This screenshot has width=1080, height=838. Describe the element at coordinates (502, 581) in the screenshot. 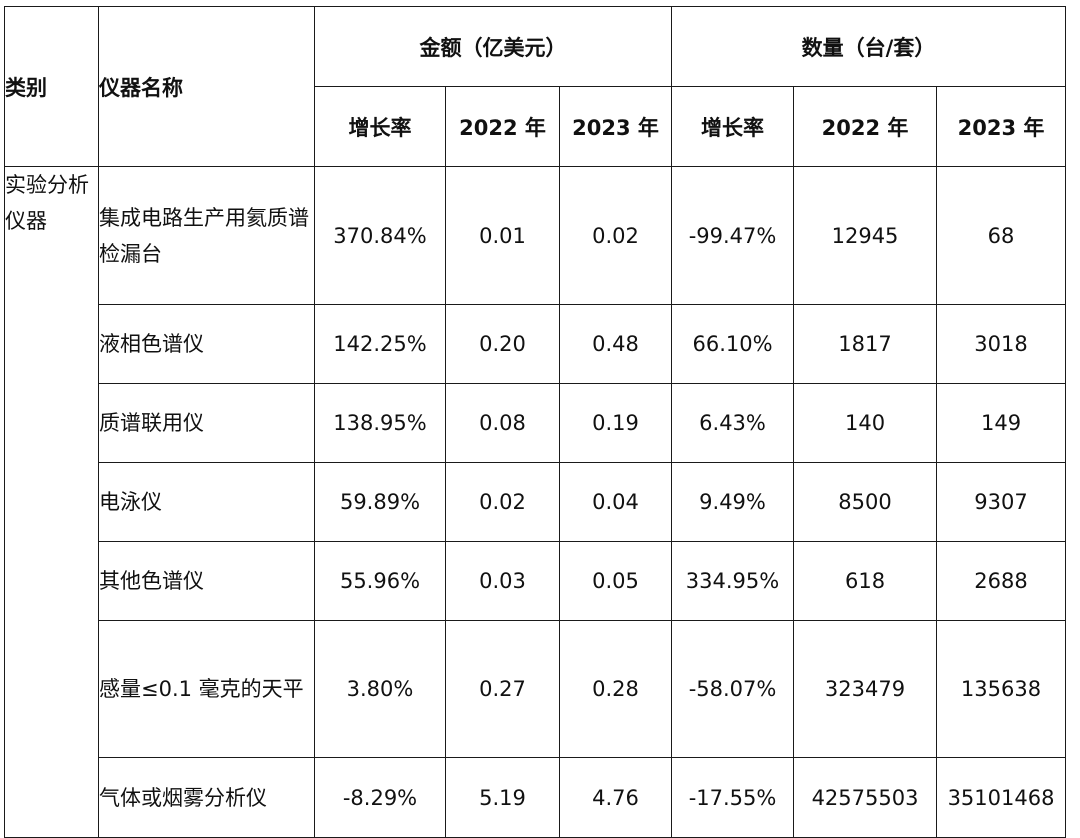

I see `amount-2022-cell: 0.03` at that location.